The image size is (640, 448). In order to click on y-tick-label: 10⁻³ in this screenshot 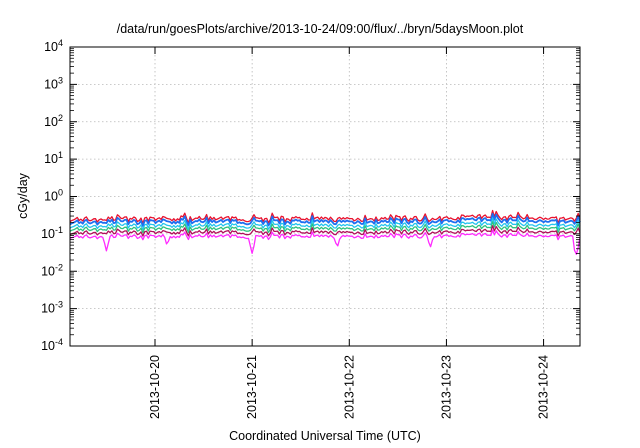, I will do `click(52, 308)`.